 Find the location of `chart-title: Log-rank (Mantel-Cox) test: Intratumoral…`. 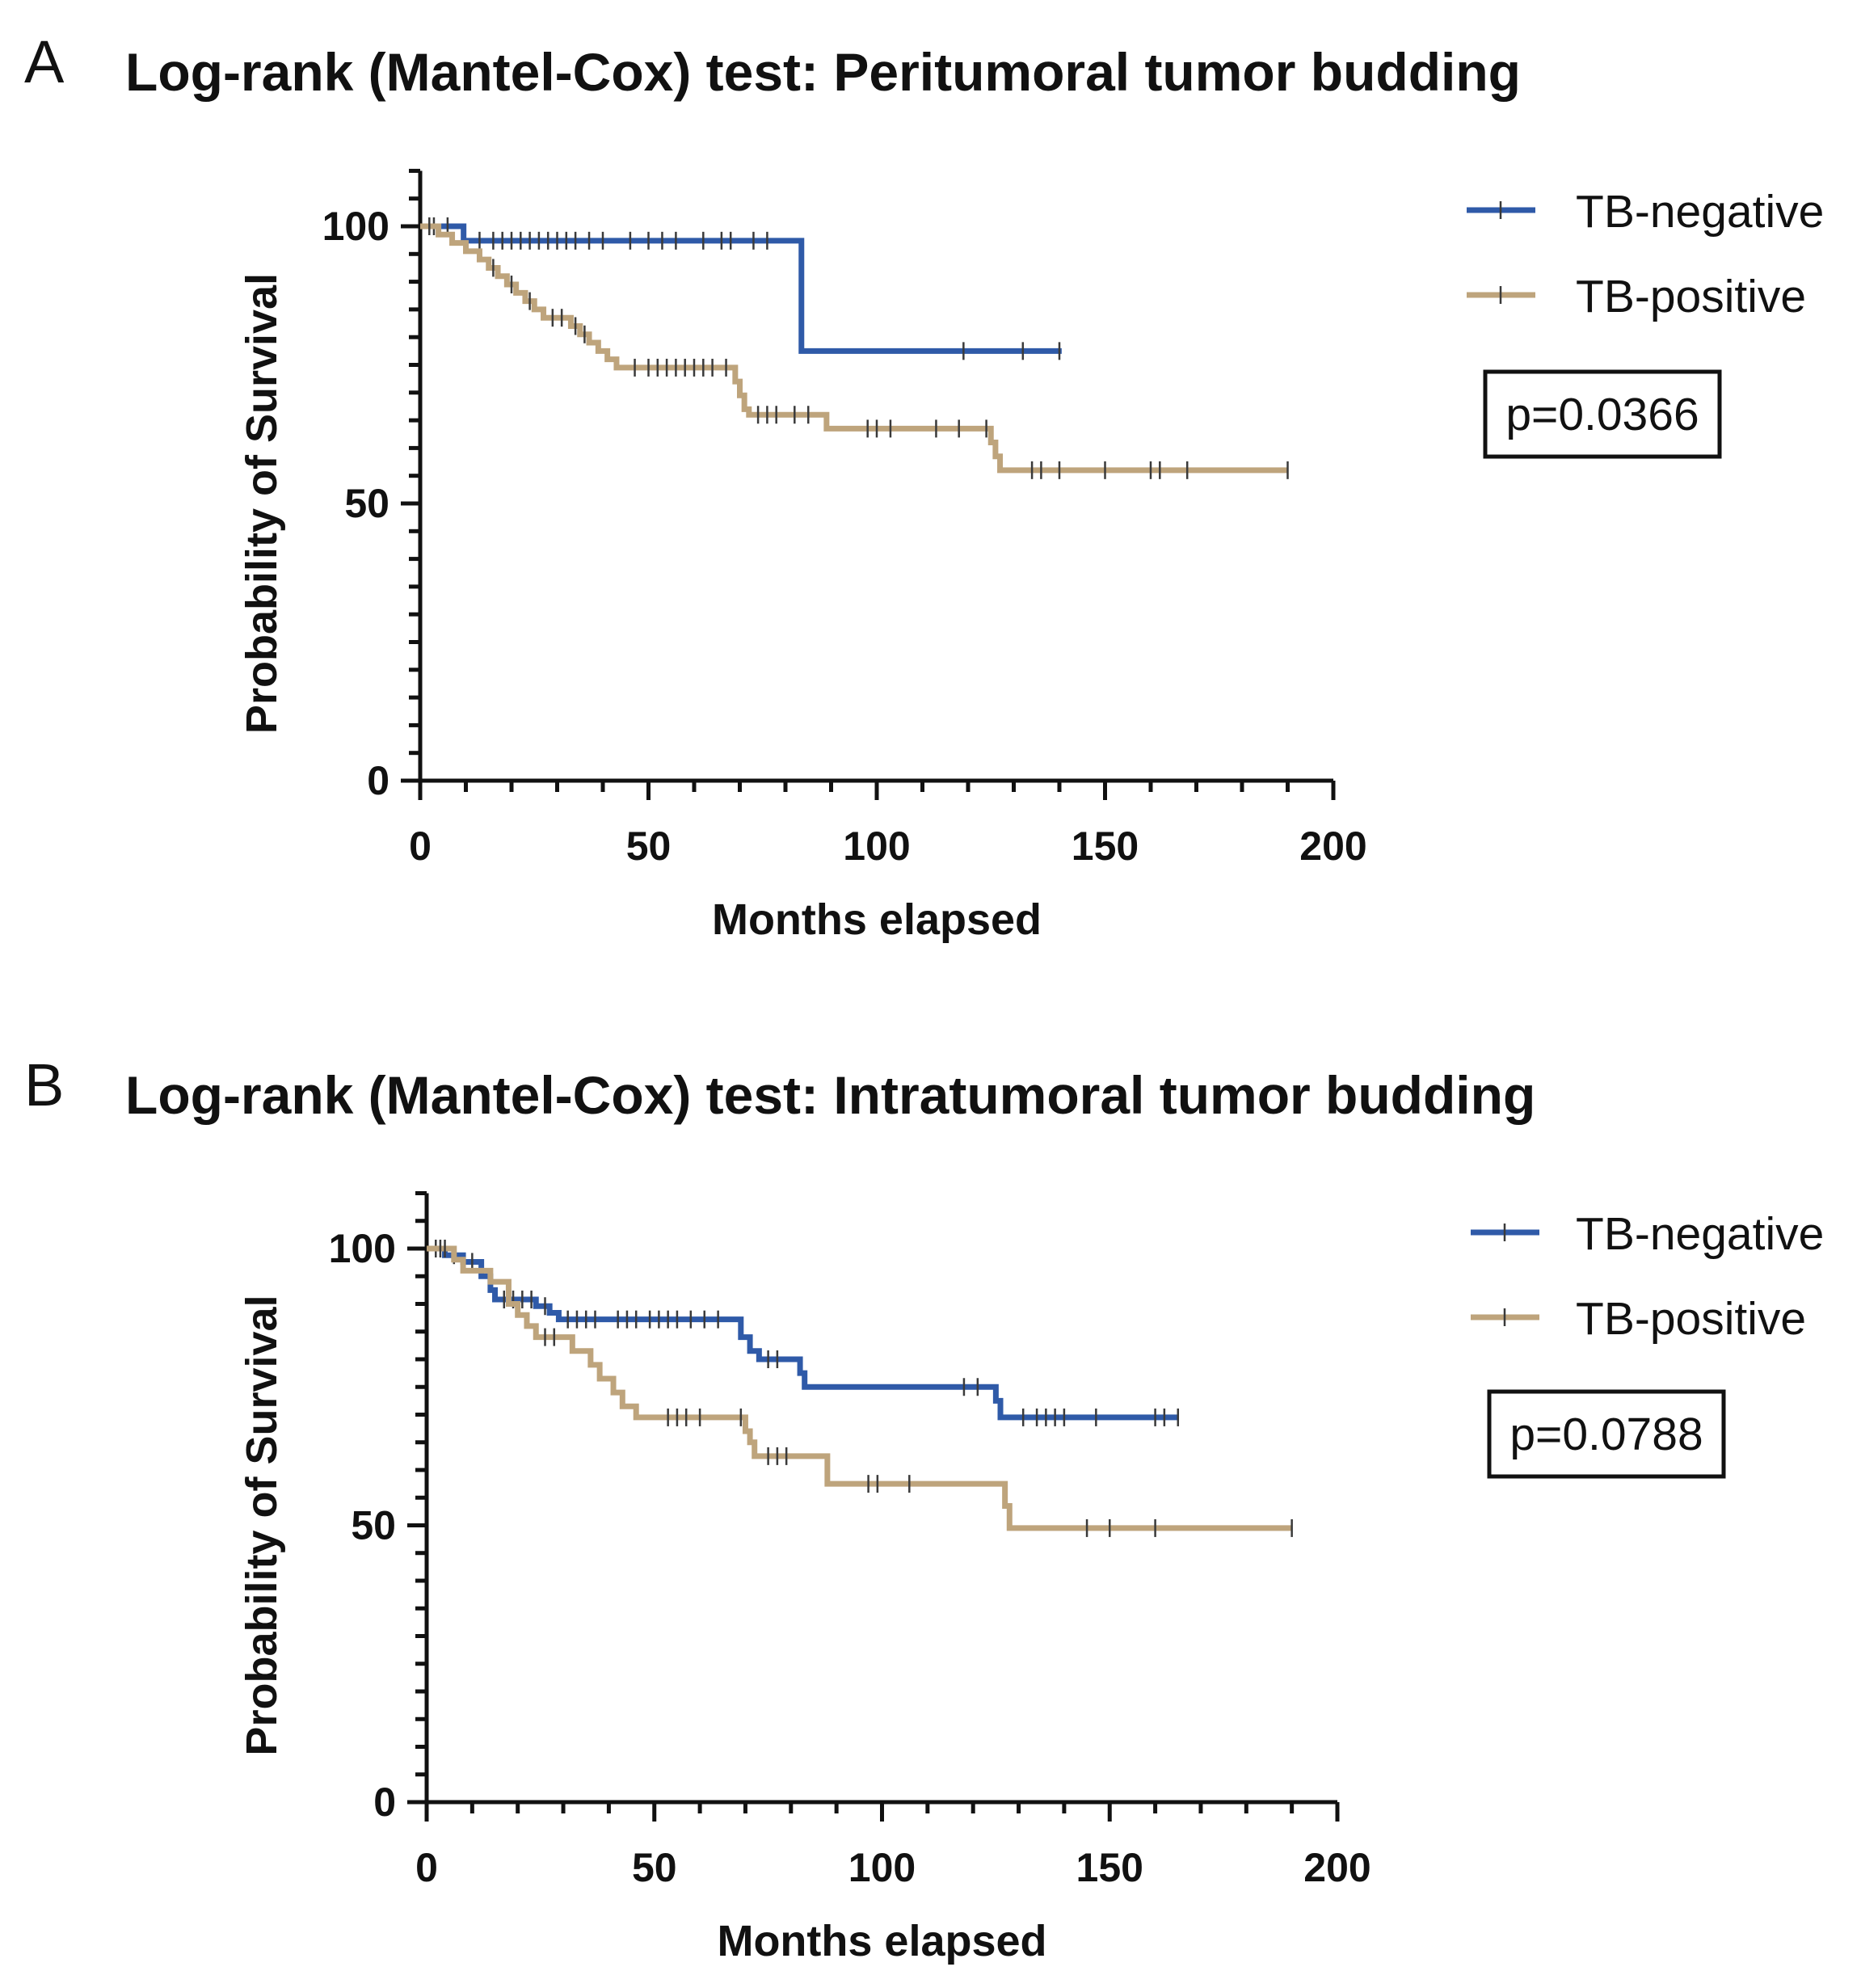

chart-title: Log-rank (Mantel-Cox) test: Intratumoral… is located at coordinates (830, 1095).